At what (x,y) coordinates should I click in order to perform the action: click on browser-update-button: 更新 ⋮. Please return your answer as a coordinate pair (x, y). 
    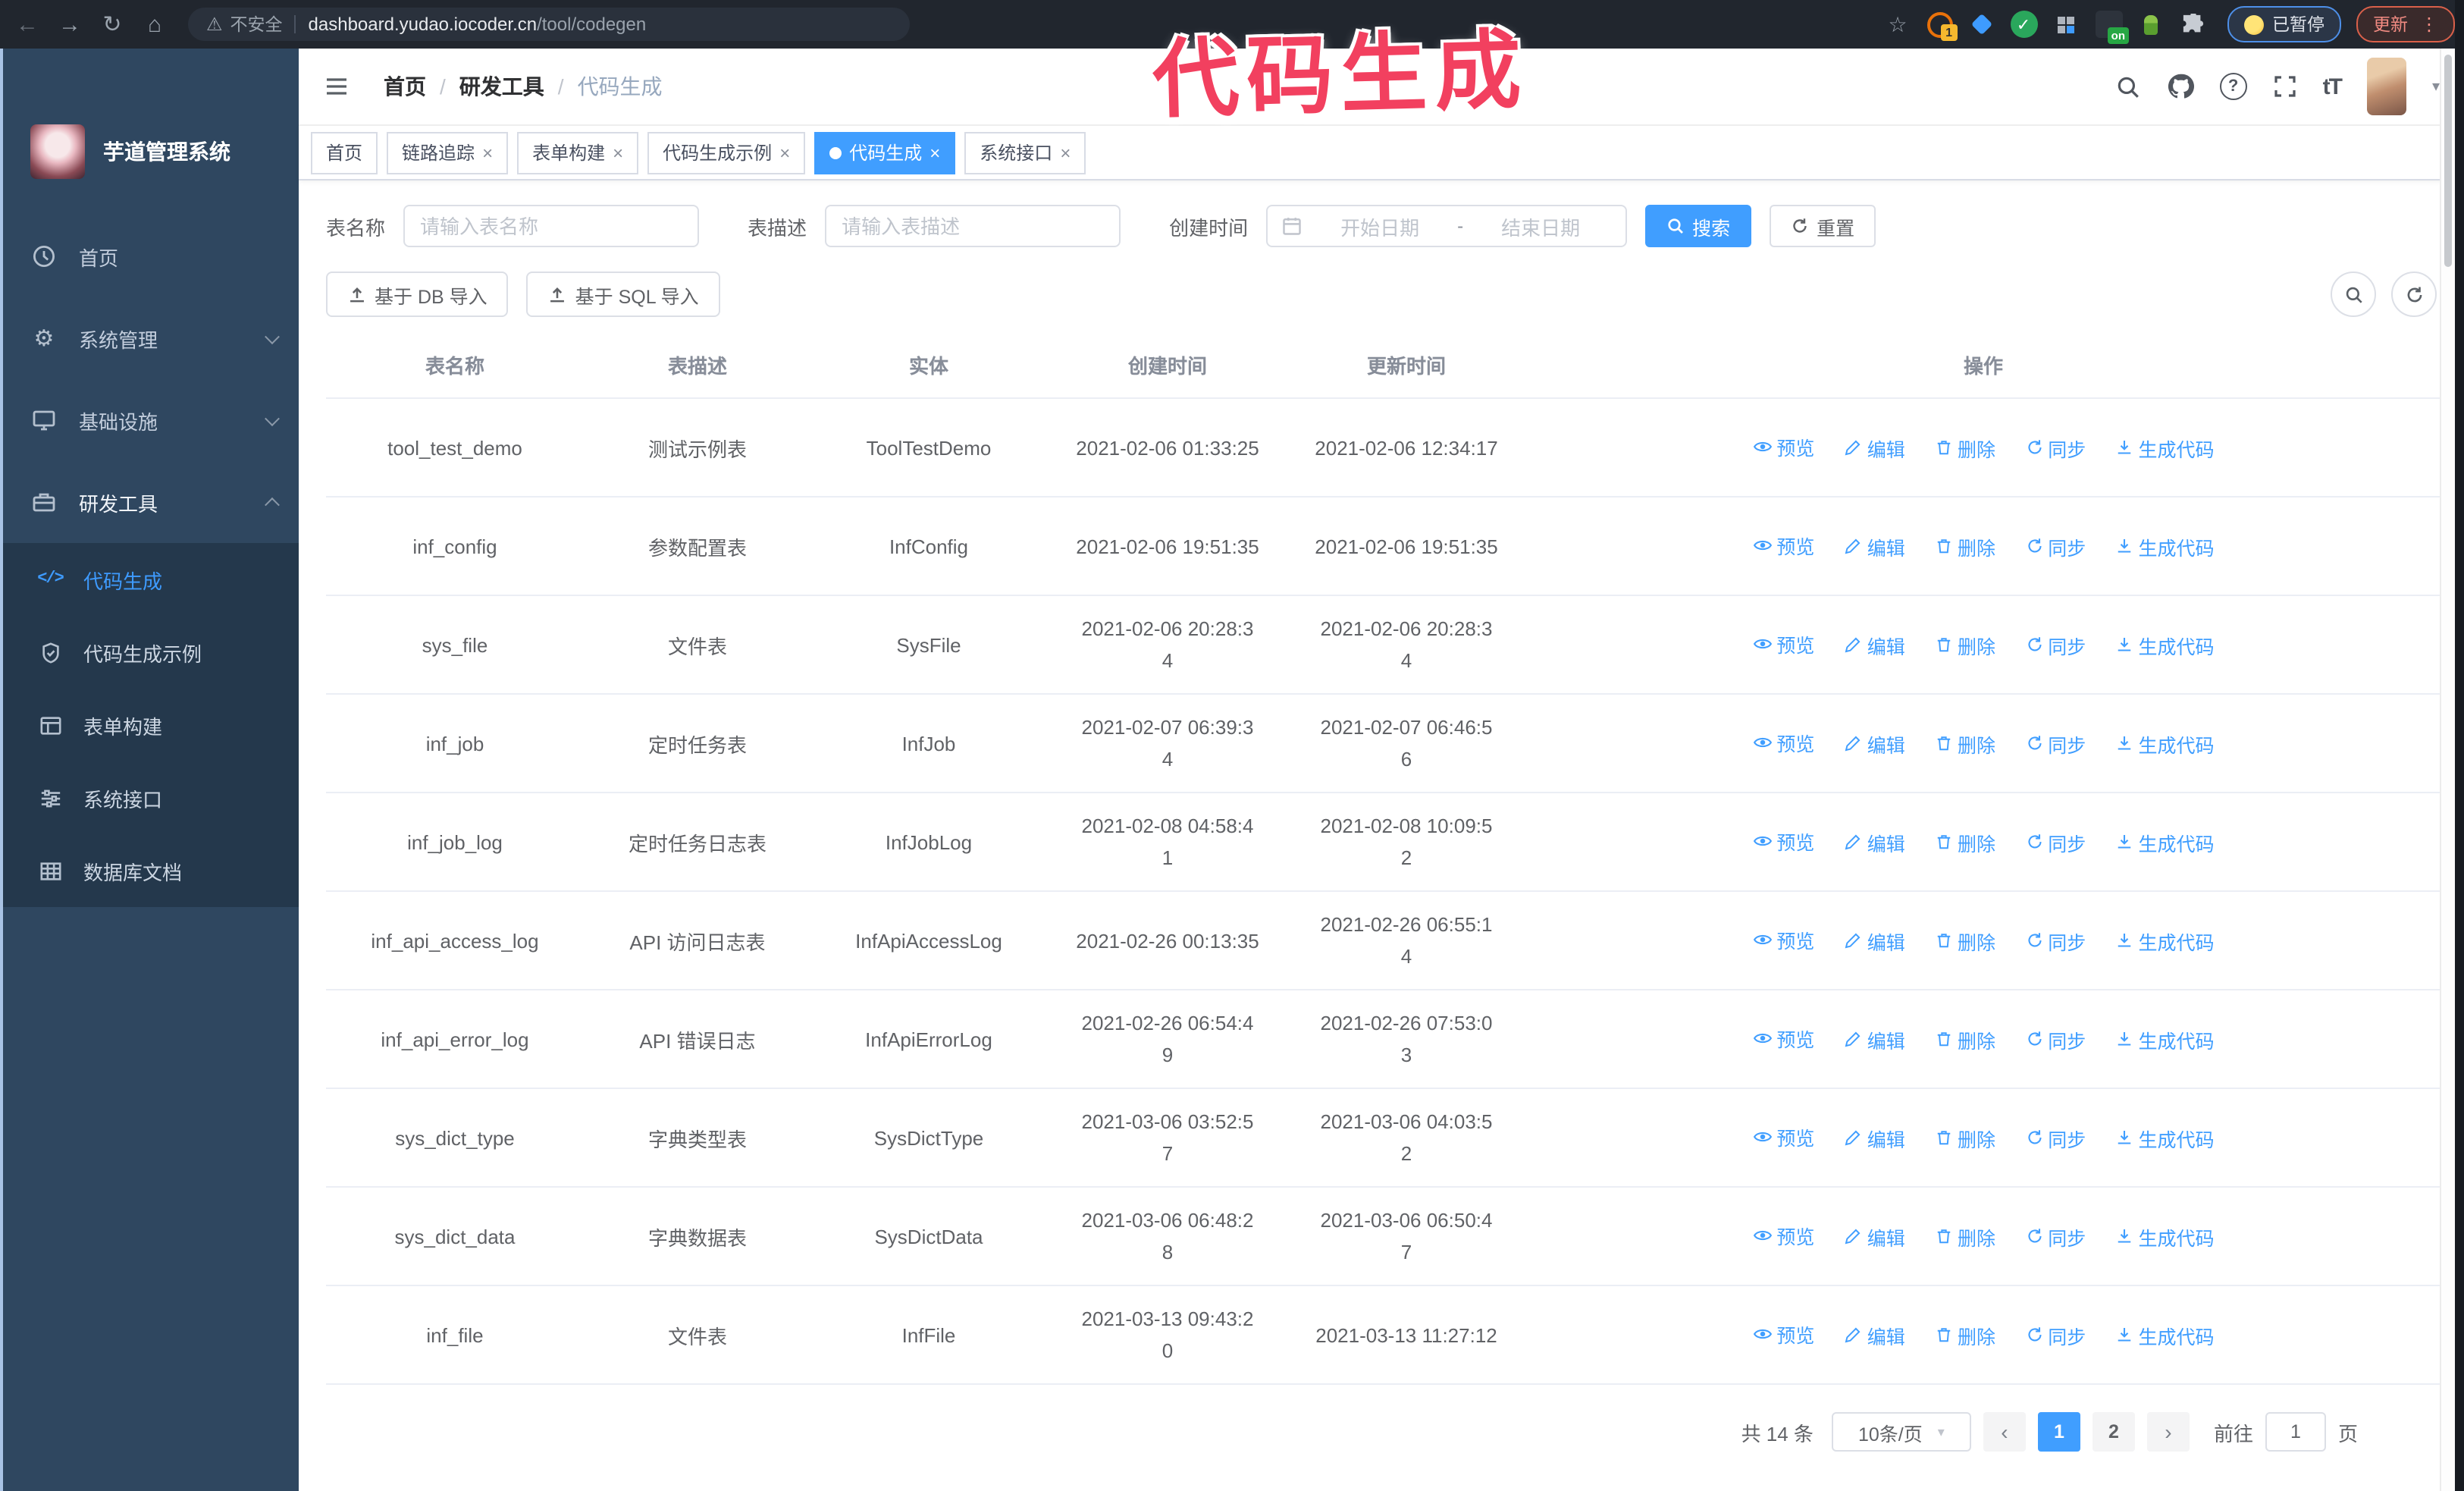
    Looking at the image, I should click on (2405, 24).